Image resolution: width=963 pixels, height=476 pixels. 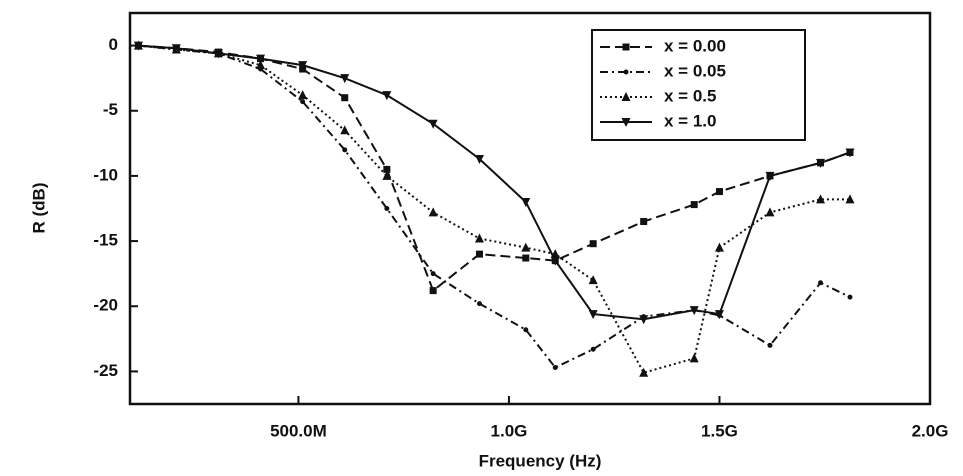 I want to click on legend-label: x = 0.05, so click(x=695, y=70).